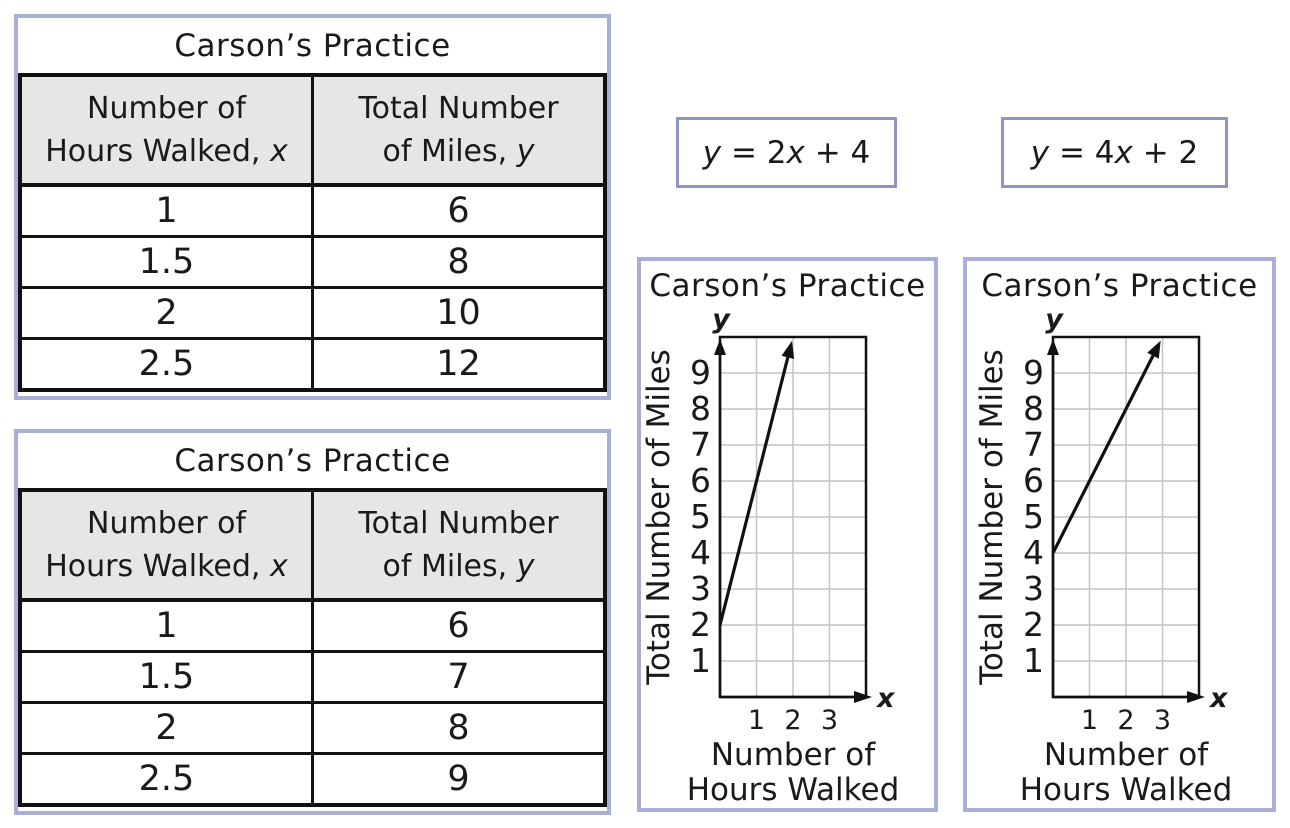  Describe the element at coordinates (837, 152) in the screenshot. I see `equation-tail: + 4` at that location.